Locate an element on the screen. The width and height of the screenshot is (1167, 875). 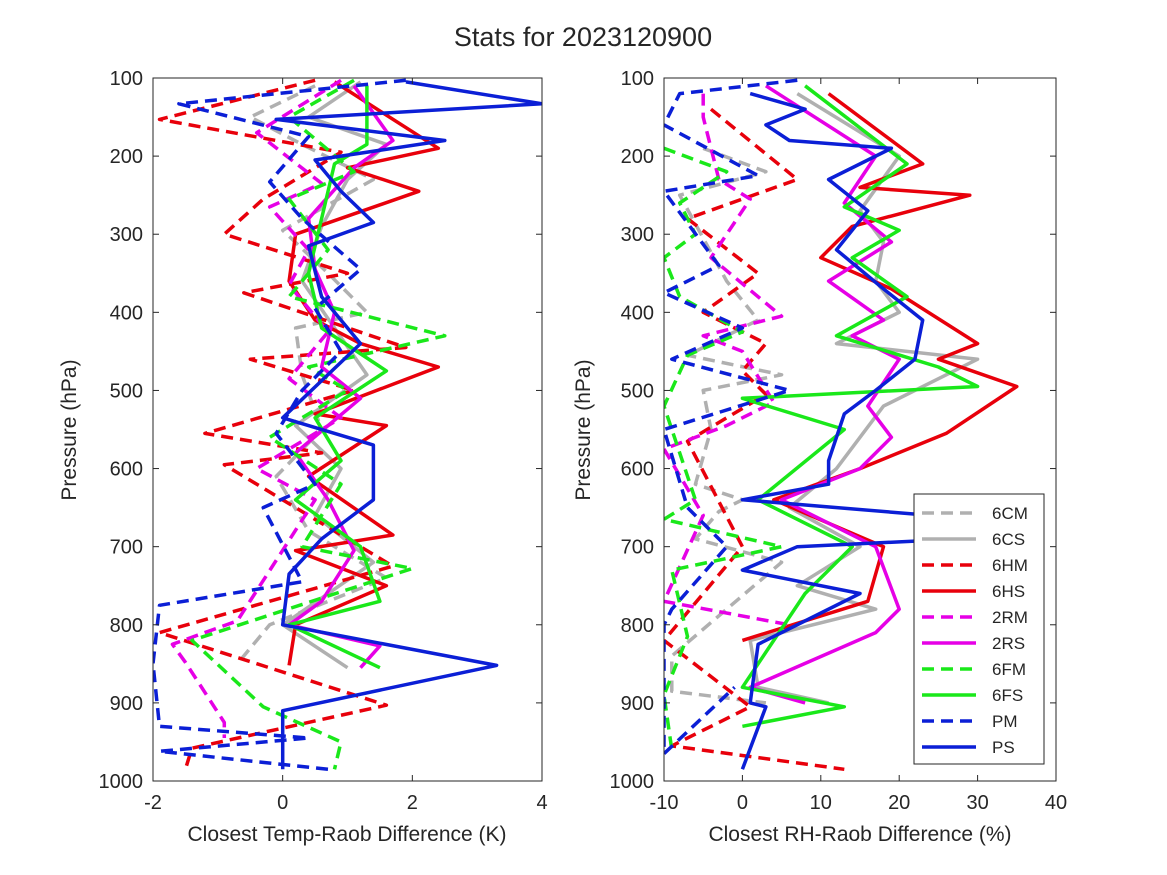
temp-y-tick-label: 100 is located at coordinates (126, 79).